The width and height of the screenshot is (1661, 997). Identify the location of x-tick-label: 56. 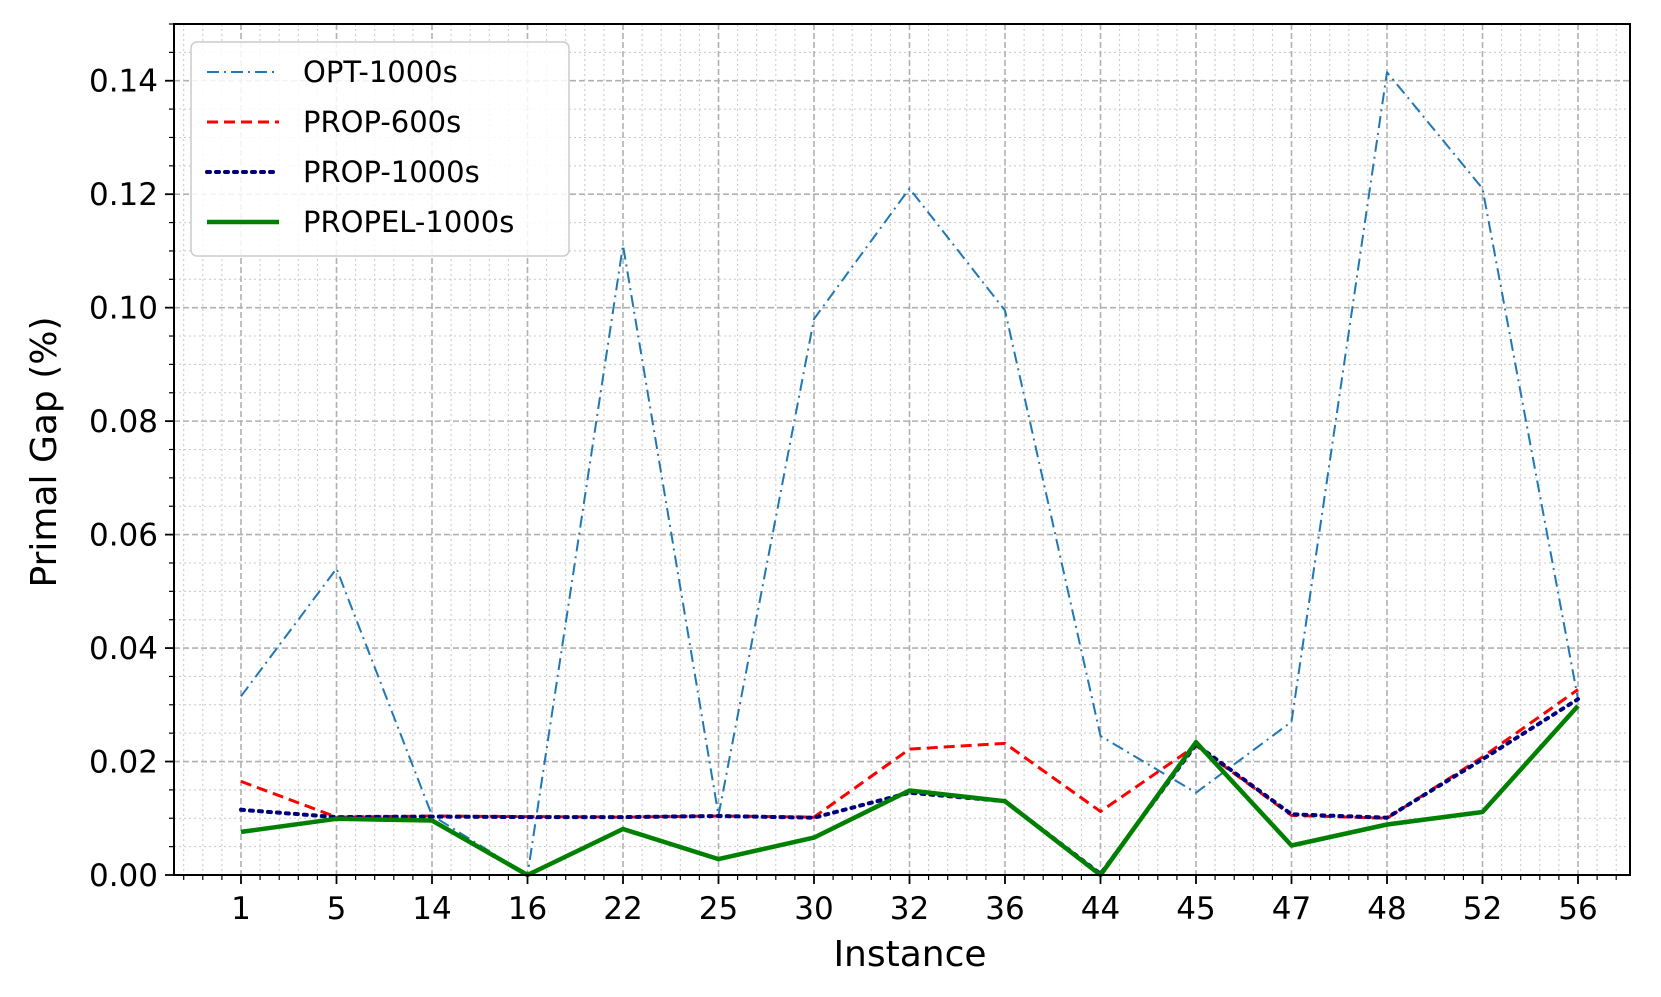
(1577, 909).